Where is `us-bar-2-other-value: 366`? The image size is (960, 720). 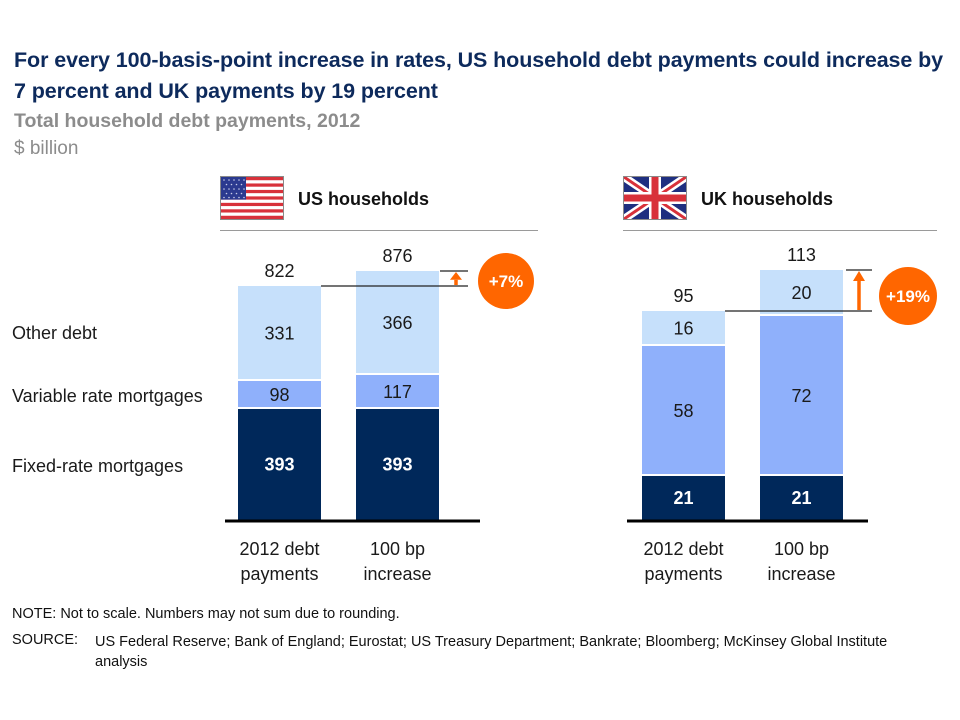 us-bar-2-other-value: 366 is located at coordinates (397, 323).